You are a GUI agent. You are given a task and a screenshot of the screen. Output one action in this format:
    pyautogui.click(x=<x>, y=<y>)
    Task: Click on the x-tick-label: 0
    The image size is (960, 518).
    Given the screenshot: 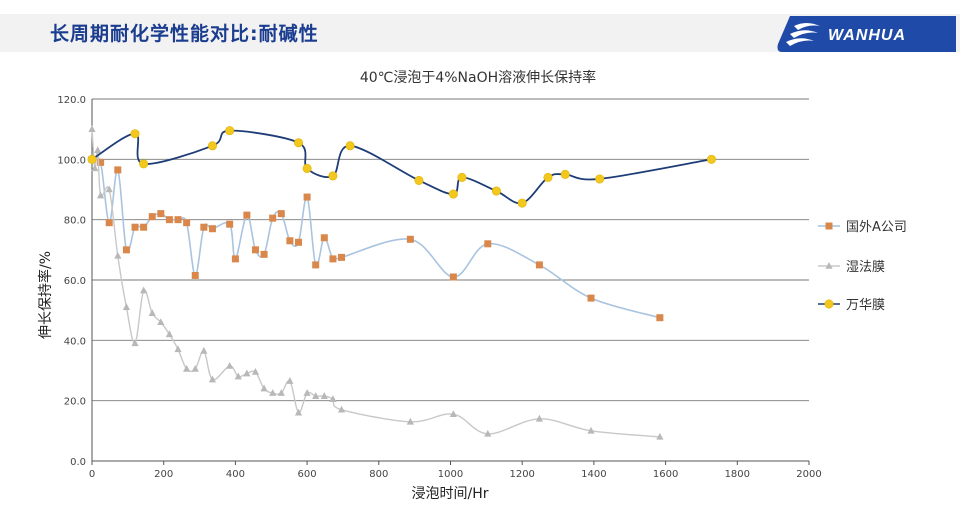 What is the action you would take?
    pyautogui.click(x=92, y=474)
    